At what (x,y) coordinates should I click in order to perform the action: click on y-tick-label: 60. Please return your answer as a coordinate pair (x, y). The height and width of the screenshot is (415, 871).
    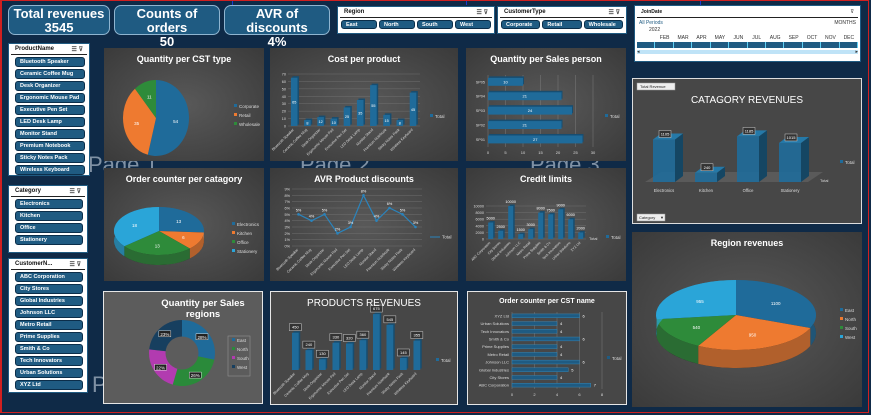
    Looking at the image, I should click on (284, 82).